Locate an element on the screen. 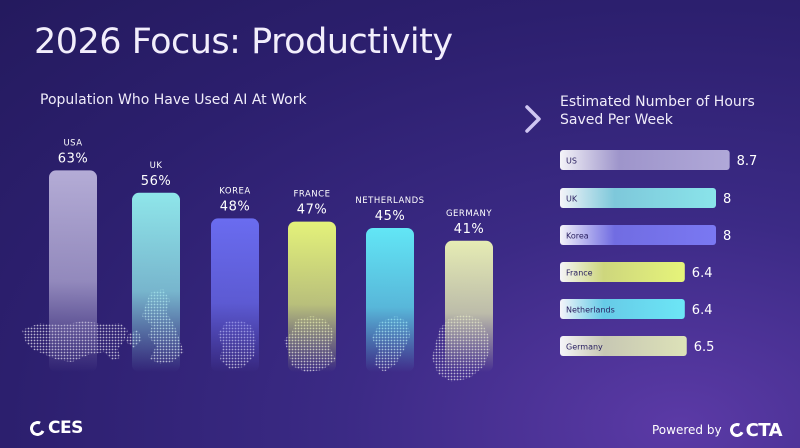  hours-bar-germany is located at coordinates (623, 346).